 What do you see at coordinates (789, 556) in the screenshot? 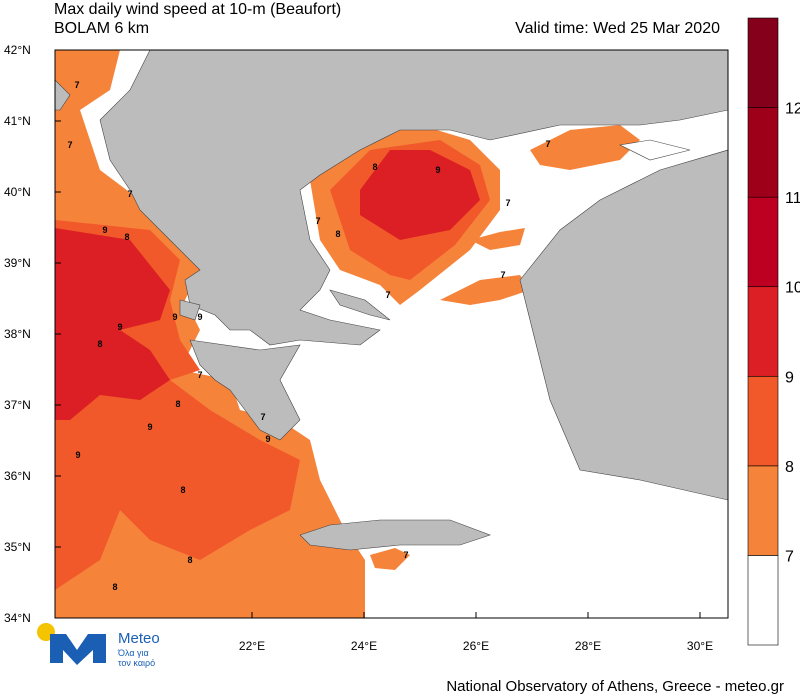
I see `colorbar-label: 7` at bounding box center [789, 556].